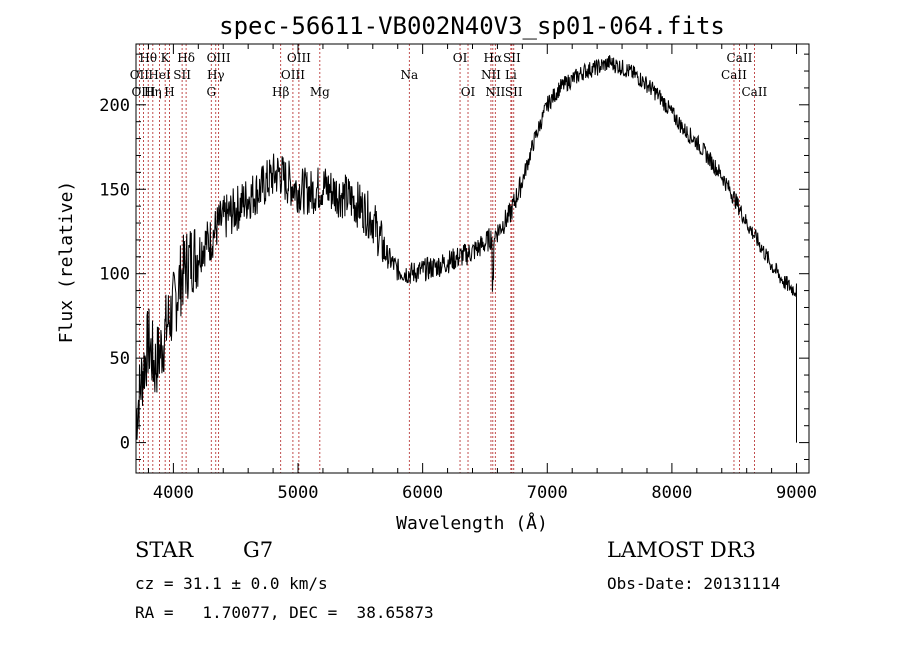 This screenshot has width=900, height=649. I want to click on x-tick-label: 5000, so click(298, 493).